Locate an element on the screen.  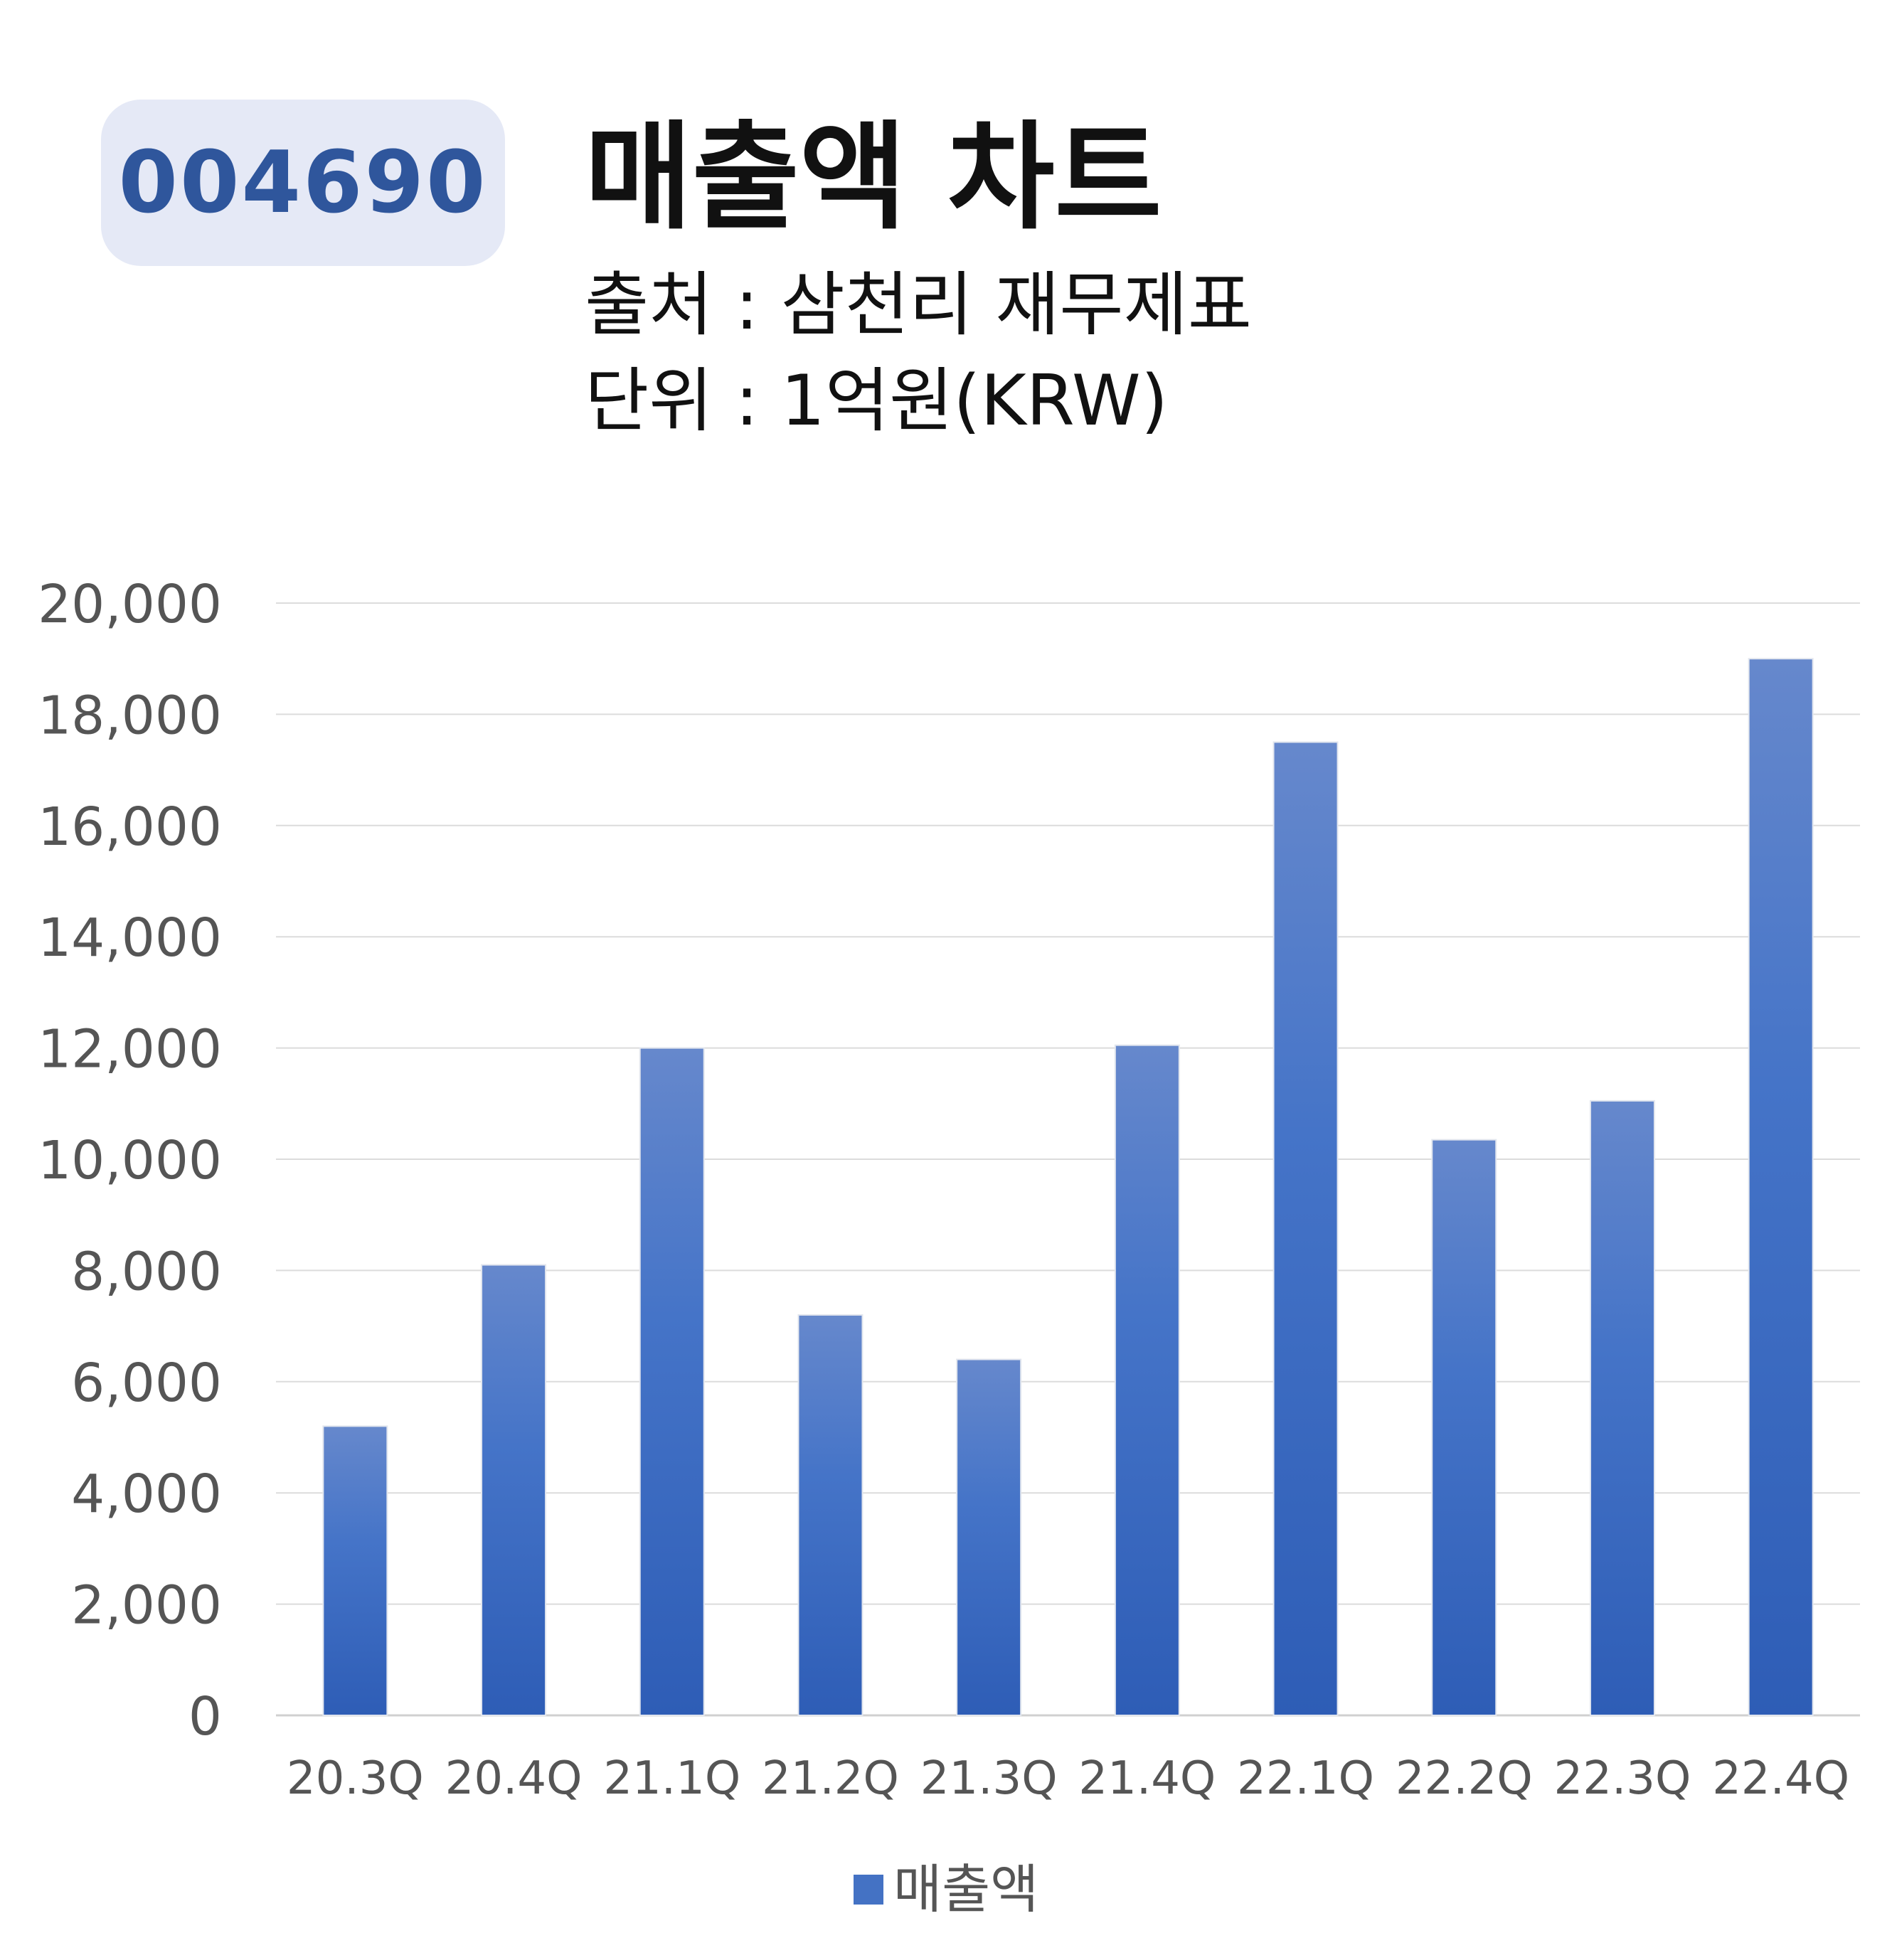
x-tick-label: 21.4Q is located at coordinates (1147, 1778).